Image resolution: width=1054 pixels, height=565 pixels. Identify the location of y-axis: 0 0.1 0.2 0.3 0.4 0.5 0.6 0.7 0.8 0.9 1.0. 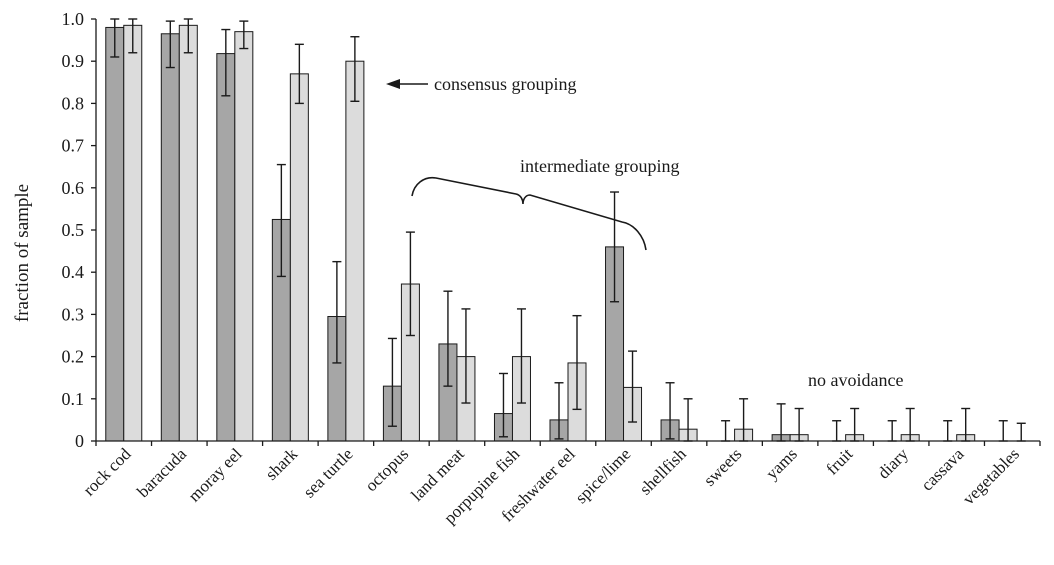
(79, 230).